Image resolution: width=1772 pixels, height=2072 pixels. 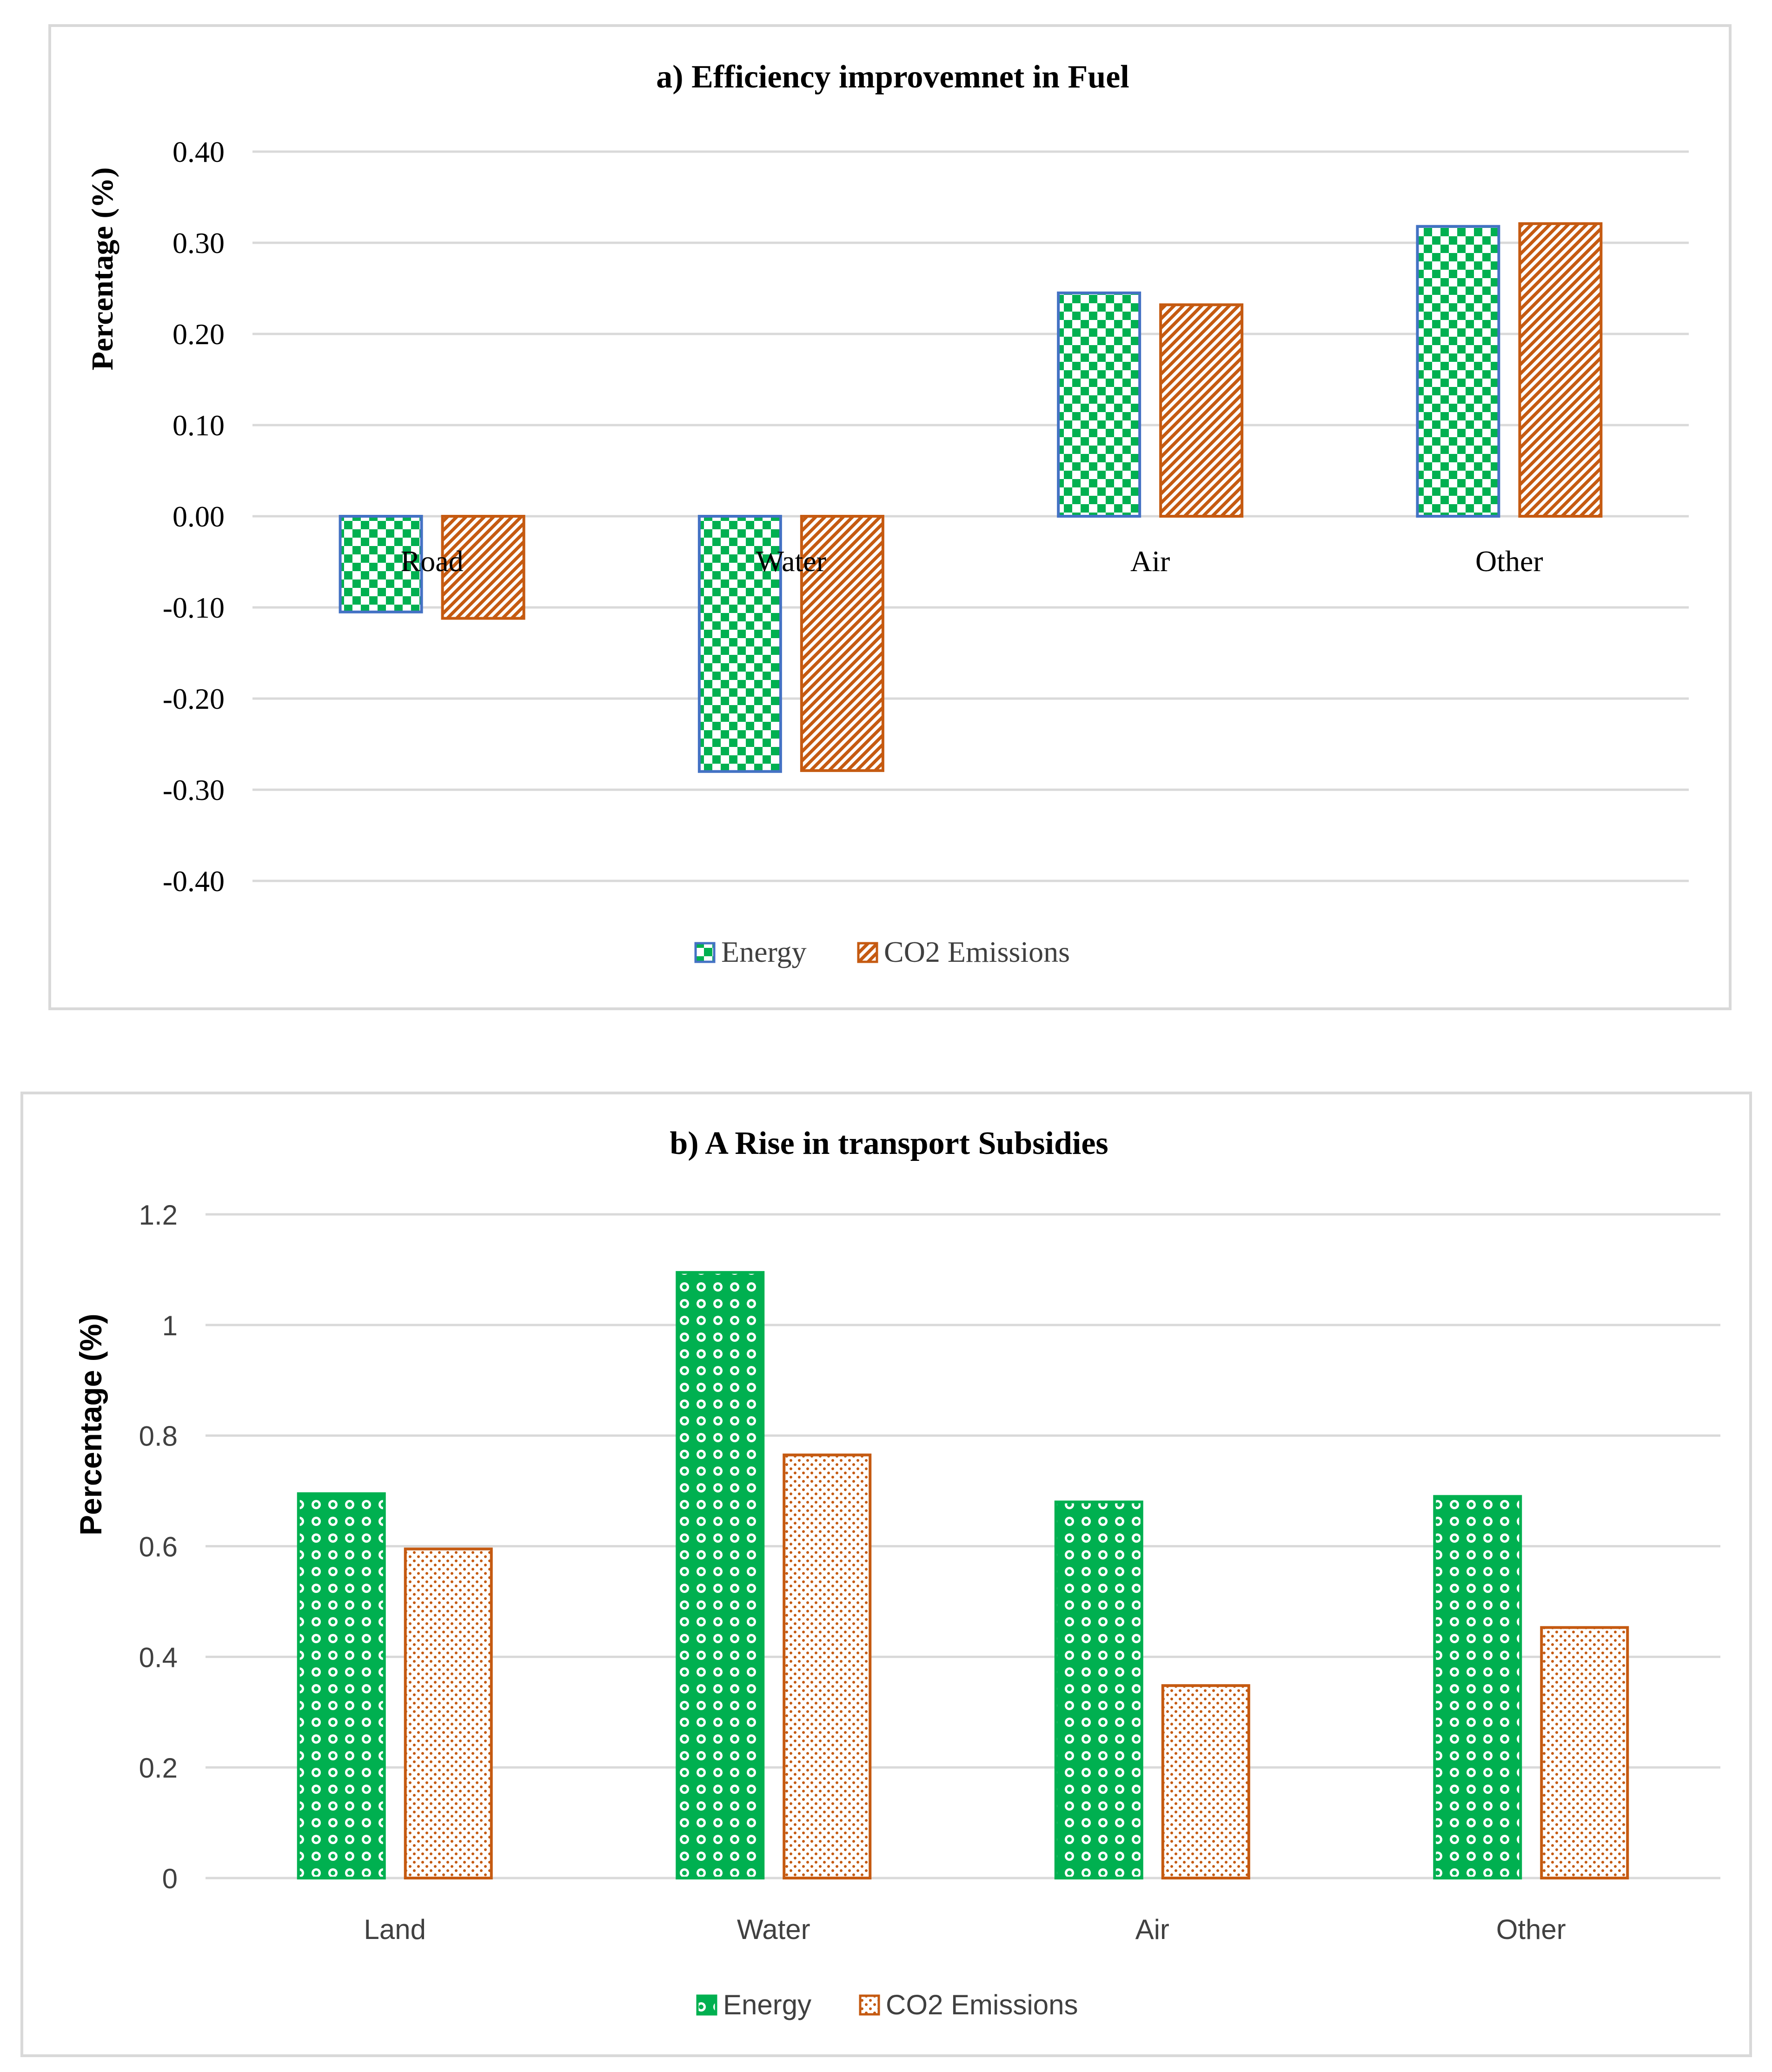 I want to click on bar-energy-land, so click(x=342, y=1685).